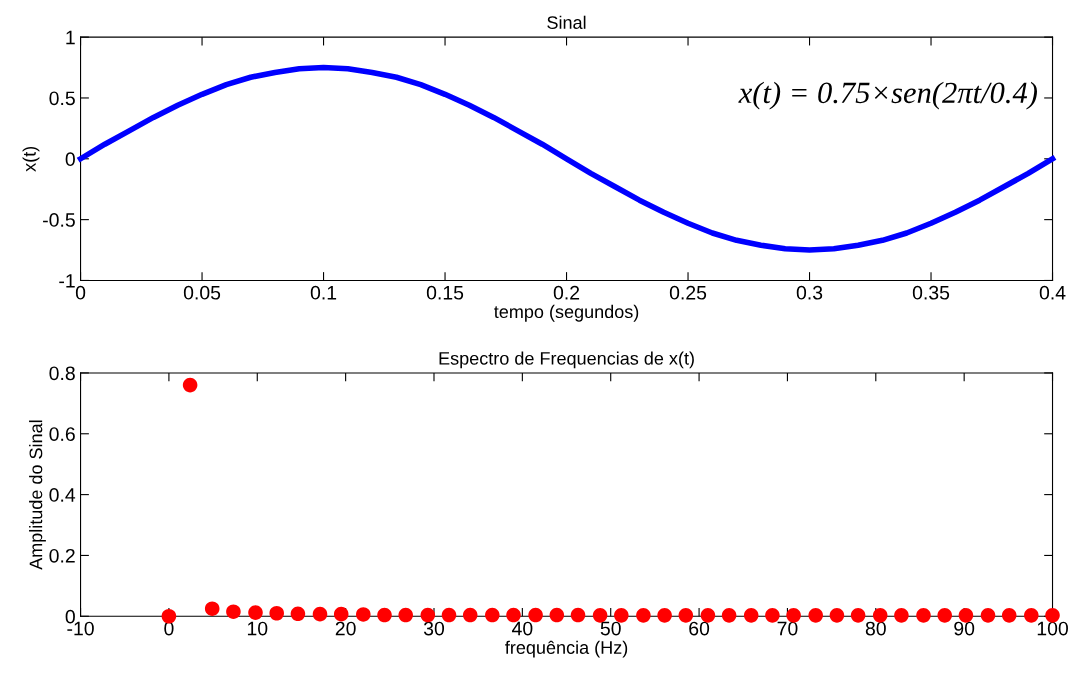 This screenshot has height=675, width=1074. What do you see at coordinates (257, 628) in the screenshot?
I see `x-tick-label: 10` at bounding box center [257, 628].